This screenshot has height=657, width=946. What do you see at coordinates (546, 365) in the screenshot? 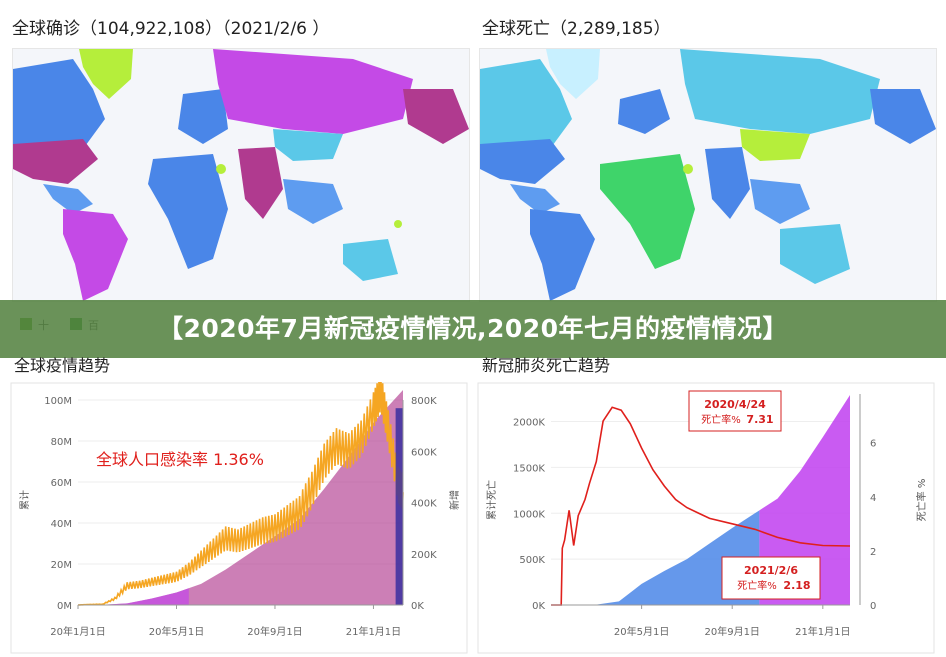
I see `right-chart-title: 新冠肺炎死亡趋势` at bounding box center [546, 365].